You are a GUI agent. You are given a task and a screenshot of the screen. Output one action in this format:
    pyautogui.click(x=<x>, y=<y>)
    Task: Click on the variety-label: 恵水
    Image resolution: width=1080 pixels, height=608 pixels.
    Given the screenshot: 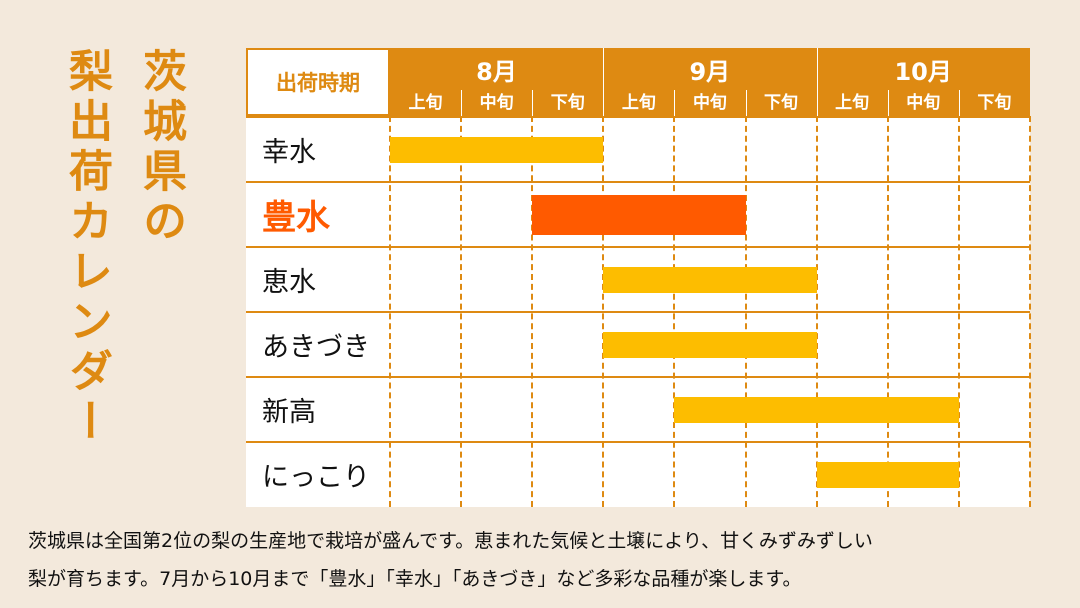 What is the action you would take?
    pyautogui.click(x=289, y=282)
    